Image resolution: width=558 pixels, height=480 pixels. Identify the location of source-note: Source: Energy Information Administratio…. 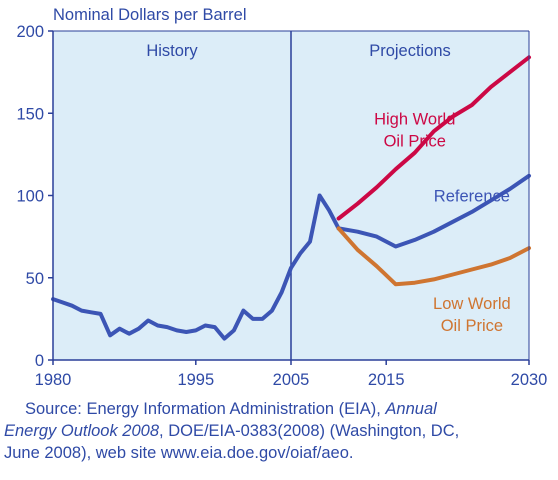
(280, 431).